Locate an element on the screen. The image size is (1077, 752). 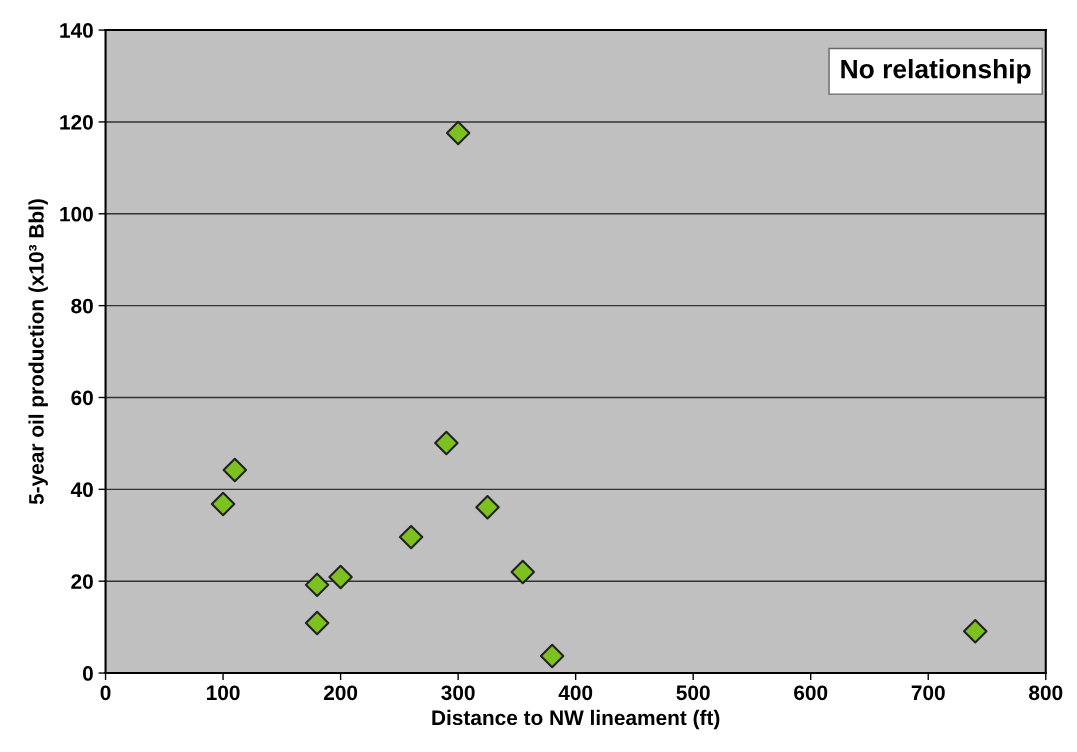
y-tick-label: 80 is located at coordinates (82, 306).